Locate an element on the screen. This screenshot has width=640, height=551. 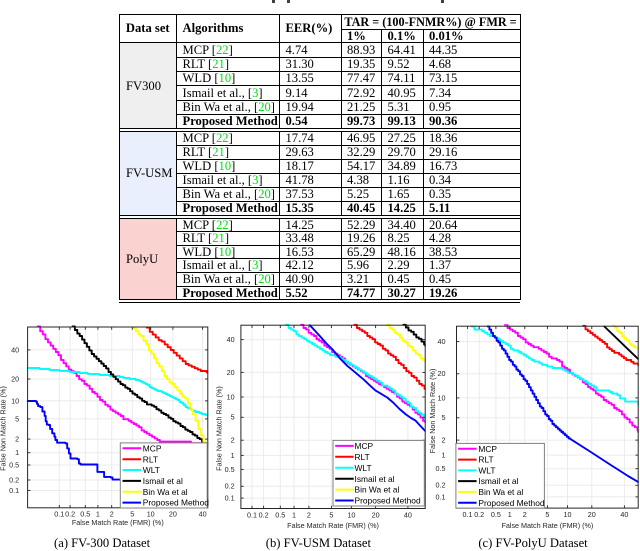
svg-text: (c) FV-PolyU Dataset is located at coordinates (533, 543).